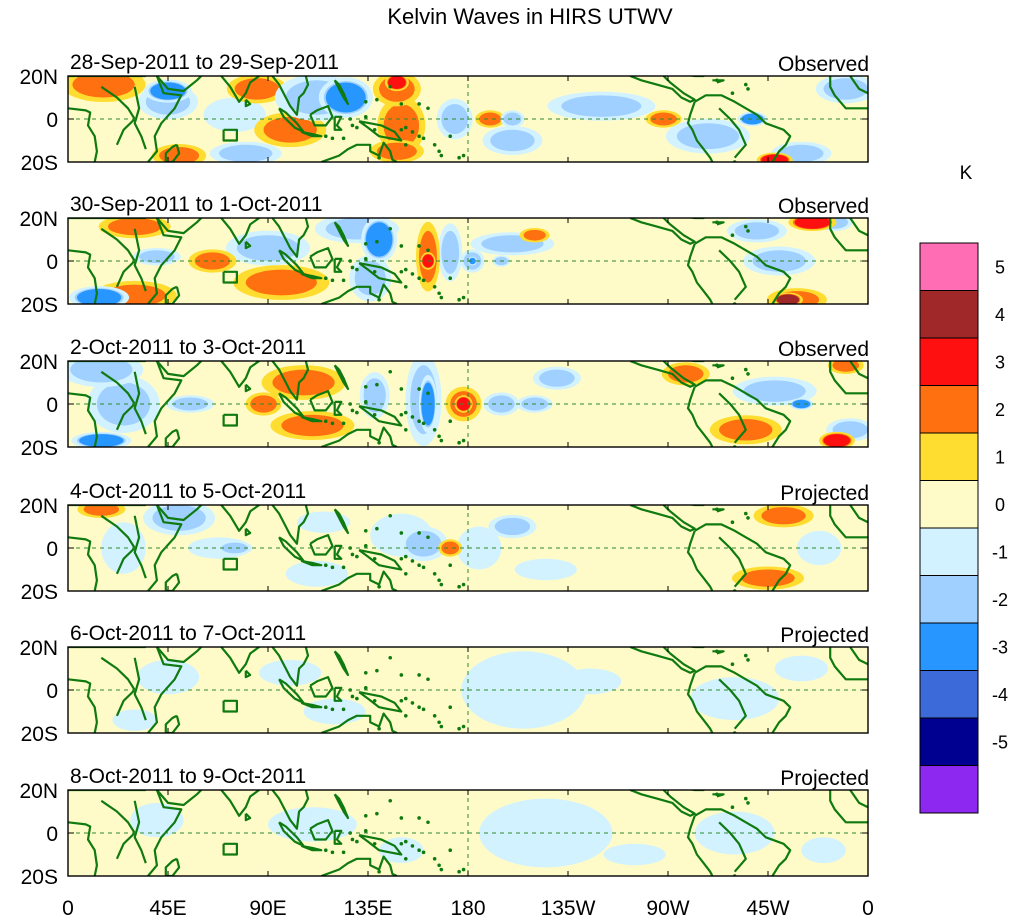 The image size is (1015, 922). What do you see at coordinates (188, 776) in the screenshot?
I see `panel-date-range: 8-Oct-2011 to 9-Oct-2011` at bounding box center [188, 776].